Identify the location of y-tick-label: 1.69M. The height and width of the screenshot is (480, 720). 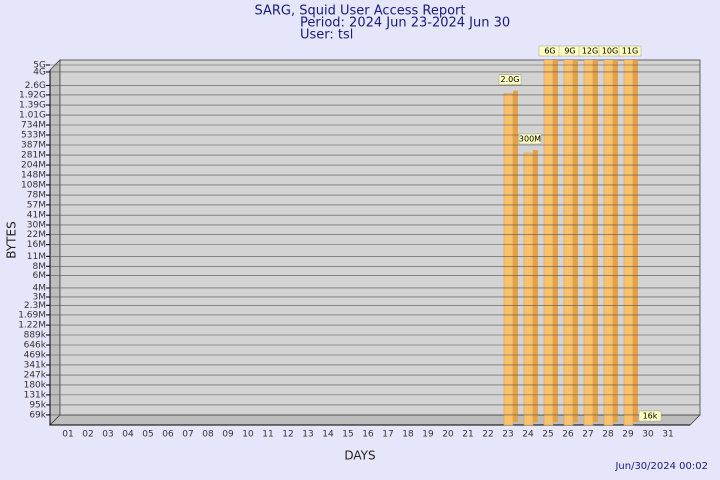
(32, 315).